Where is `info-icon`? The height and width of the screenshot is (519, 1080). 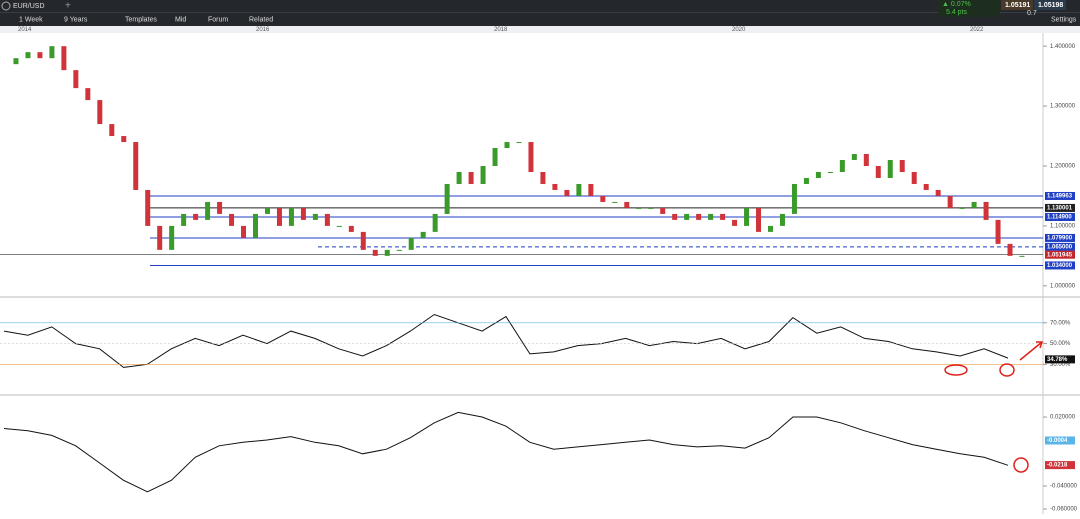 info-icon is located at coordinates (6, 6).